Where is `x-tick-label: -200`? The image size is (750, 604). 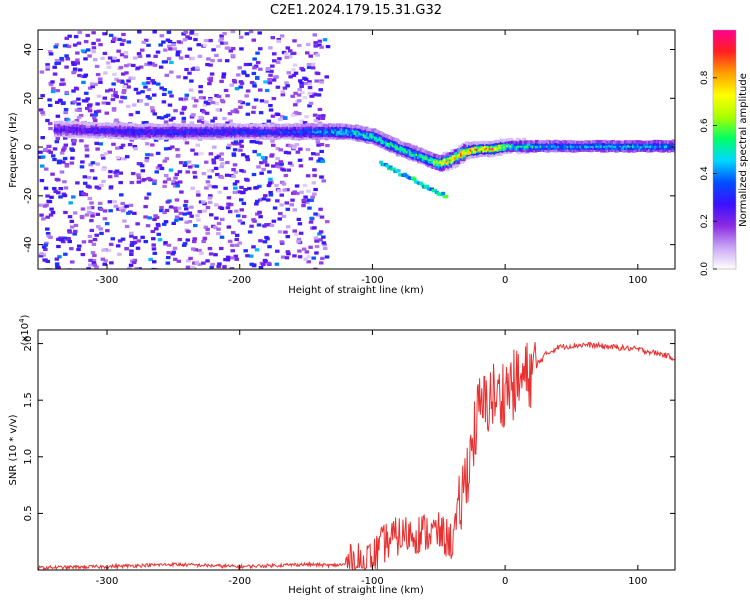 x-tick-label: -200 is located at coordinates (239, 581).